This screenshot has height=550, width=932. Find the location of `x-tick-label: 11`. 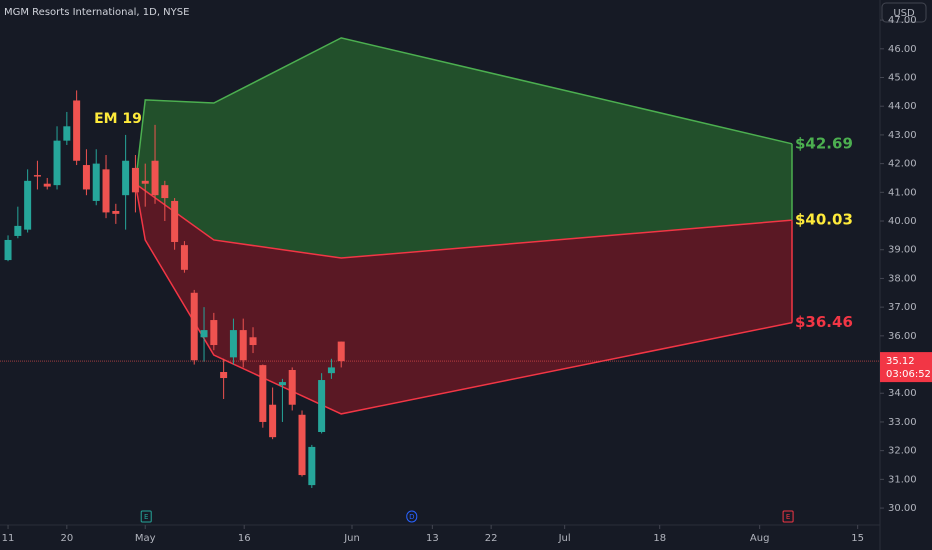

x-tick-label: 11 is located at coordinates (8, 538).